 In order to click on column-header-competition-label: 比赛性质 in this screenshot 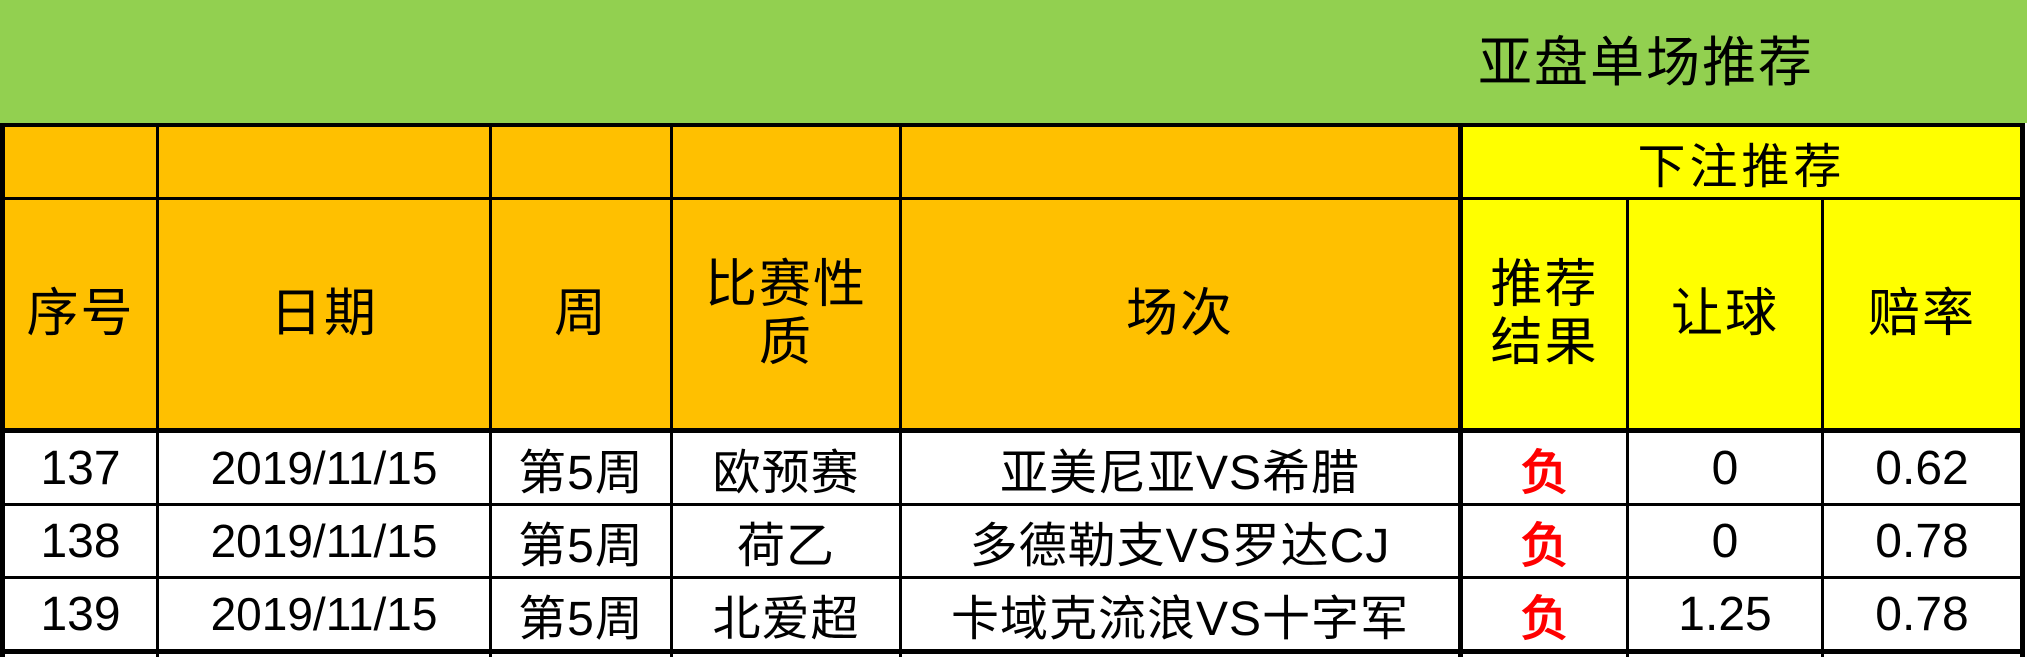, I will do `click(785, 313)`.